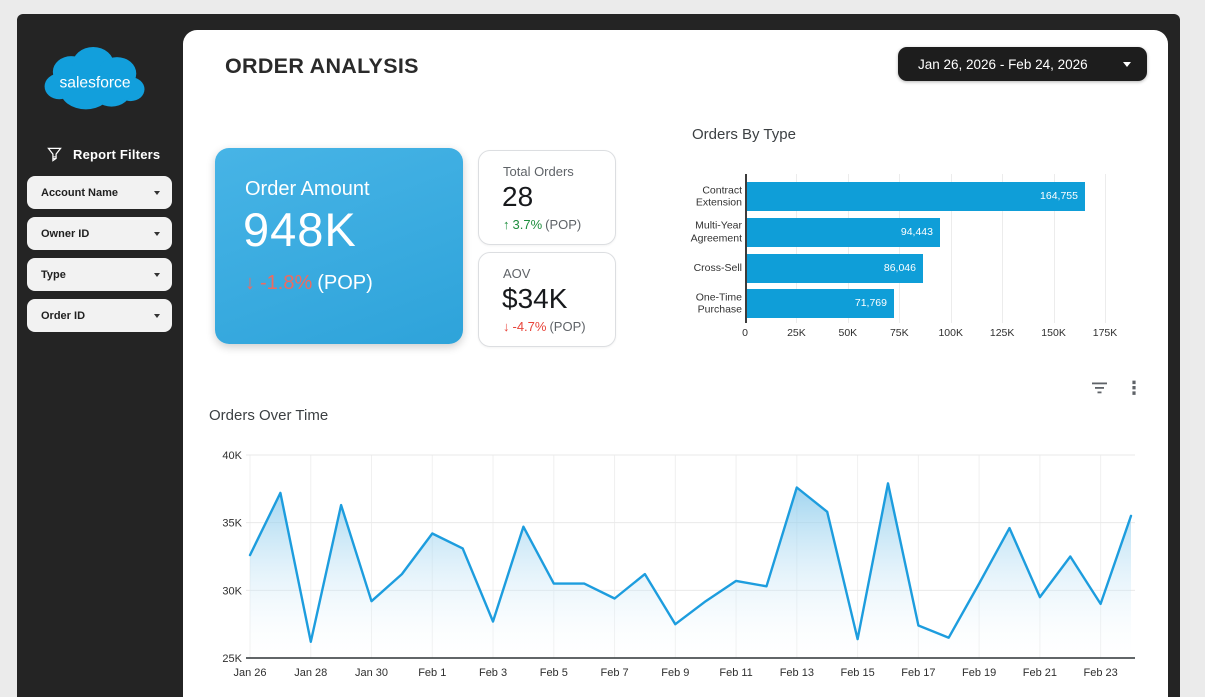 The height and width of the screenshot is (697, 1205). Describe the element at coordinates (900, 304) in the screenshot. I see `bar-row: One-Time Purchase 71,769` at that location.